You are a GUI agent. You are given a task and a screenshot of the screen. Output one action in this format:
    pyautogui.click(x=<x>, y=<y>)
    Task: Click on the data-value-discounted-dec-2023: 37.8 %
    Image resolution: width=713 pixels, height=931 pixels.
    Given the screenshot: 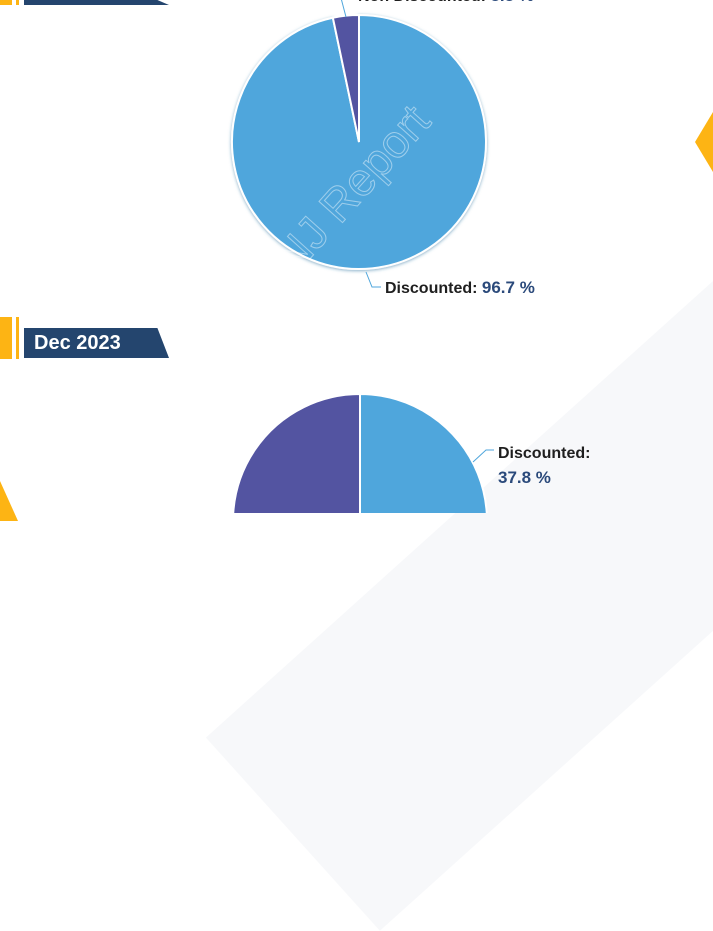 What is the action you would take?
    pyautogui.click(x=524, y=477)
    